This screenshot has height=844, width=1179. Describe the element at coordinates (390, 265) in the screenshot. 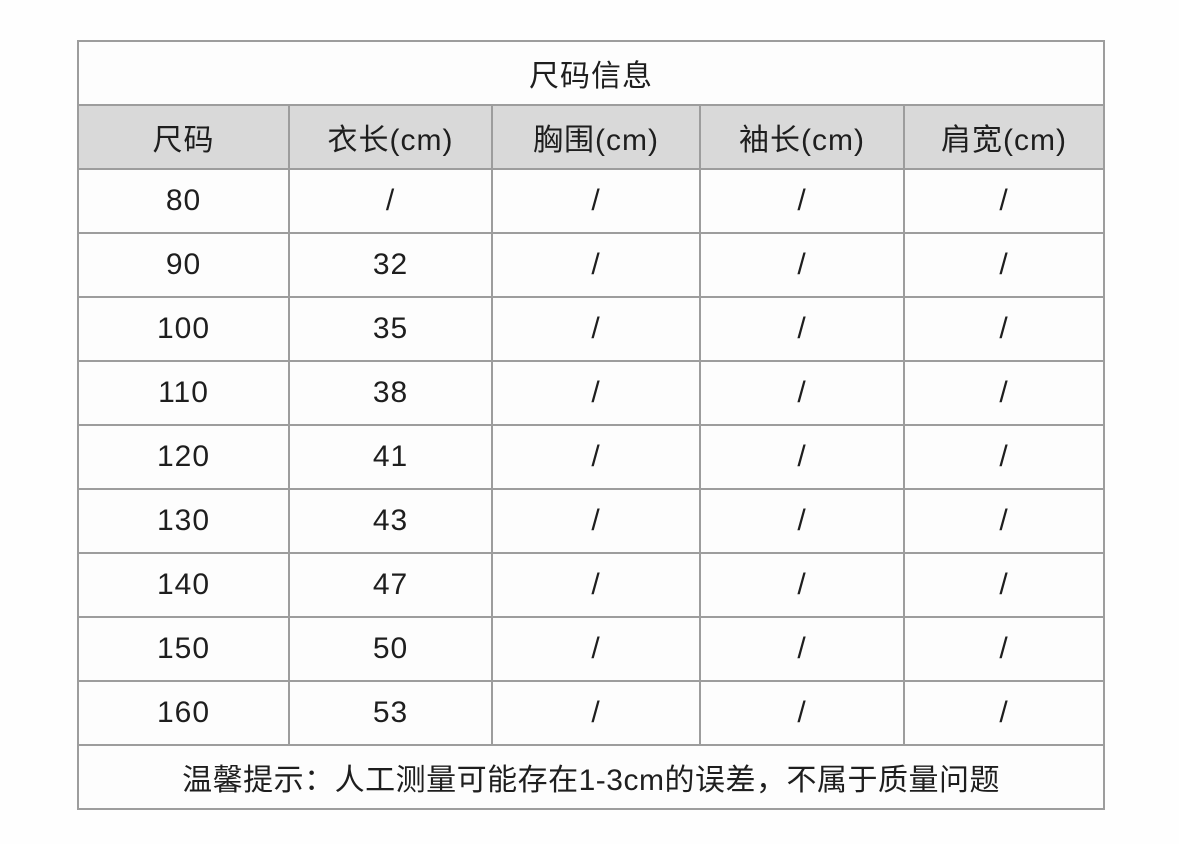

I see `measurement-cell: 32` at that location.